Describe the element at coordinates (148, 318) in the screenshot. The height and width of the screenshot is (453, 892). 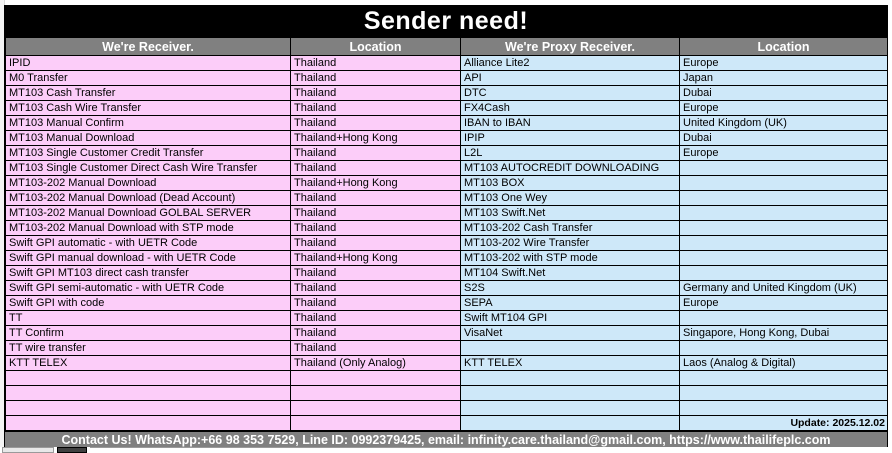
I see `cell-receiver: TT` at that location.